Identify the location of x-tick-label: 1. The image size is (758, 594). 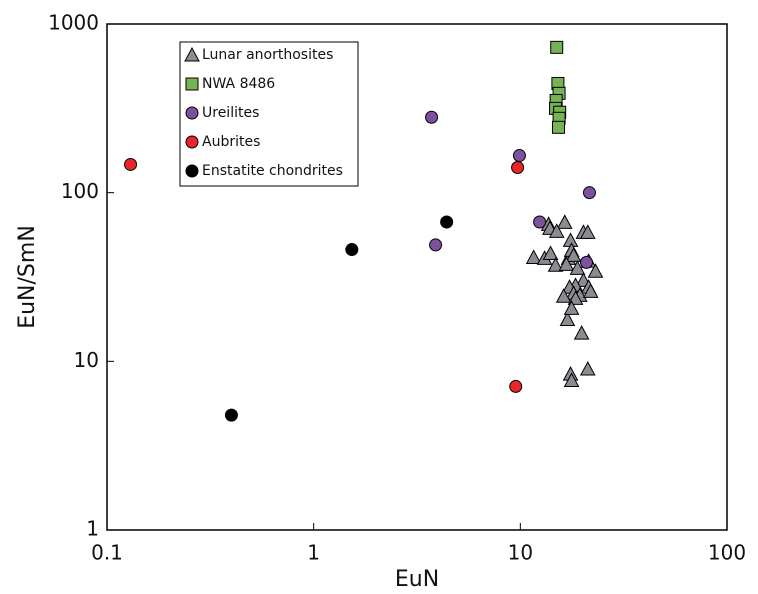
(313, 553).